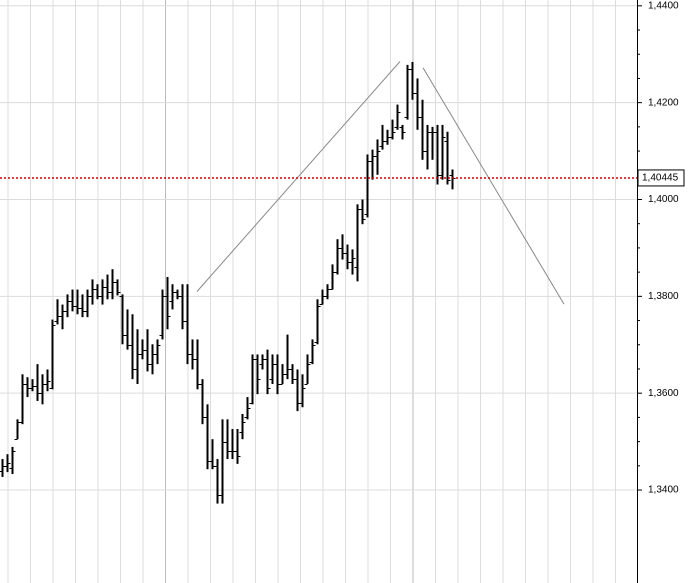 Image resolution: width=688 pixels, height=583 pixels. Describe the element at coordinates (663, 199) in the screenshot. I see `y-tick-label: 1,4000` at that location.